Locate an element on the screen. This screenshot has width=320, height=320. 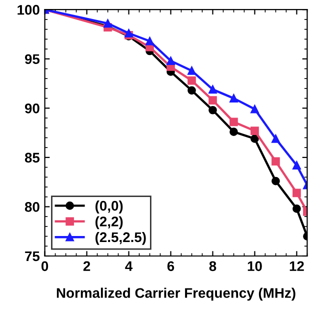
legend-label: (2,2) is located at coordinates (109, 223).